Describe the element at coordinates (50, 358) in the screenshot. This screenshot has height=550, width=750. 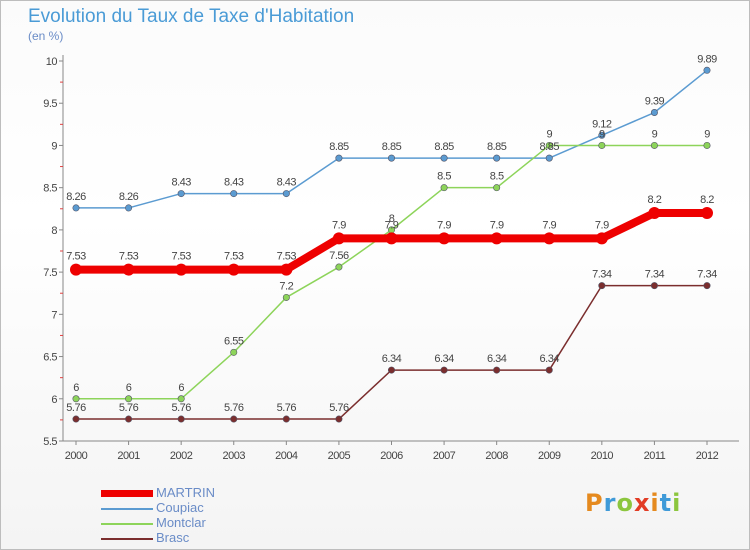
I see `y-tick-label: 6.5` at that location.